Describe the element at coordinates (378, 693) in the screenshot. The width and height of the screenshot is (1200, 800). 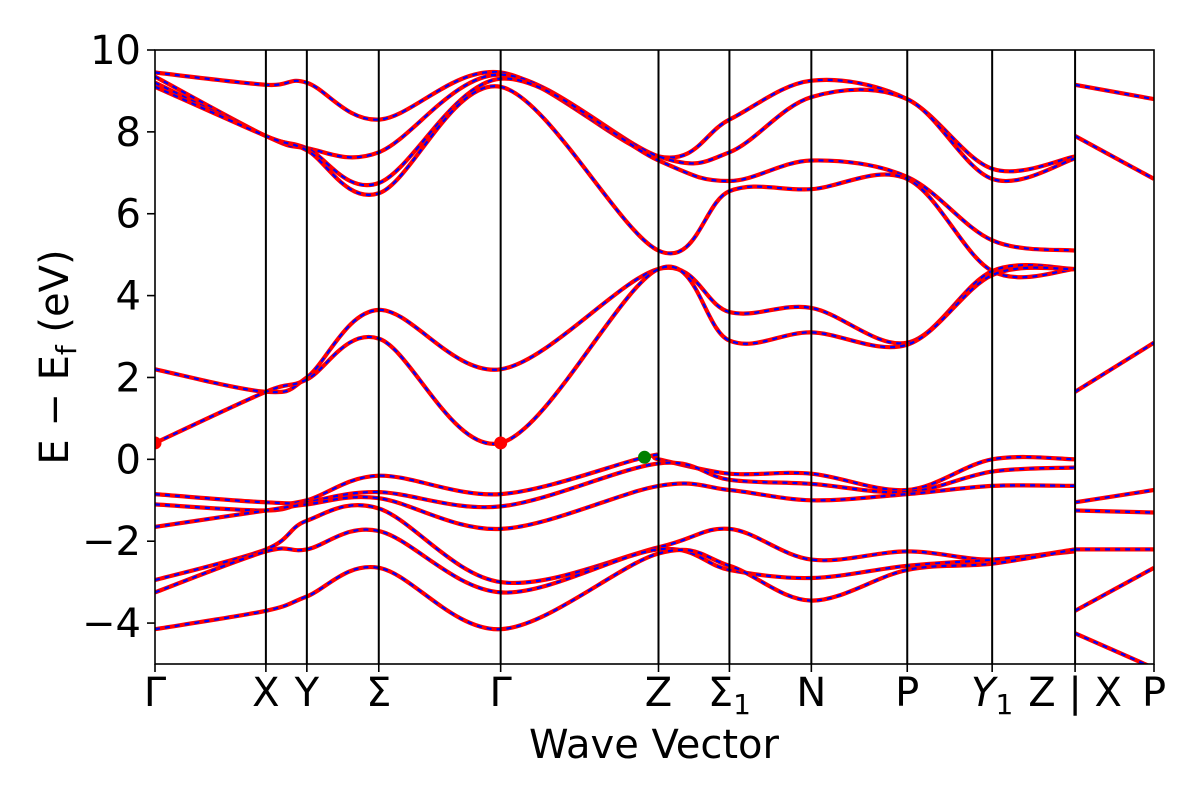
I see `x-tick-label: Σ` at that location.